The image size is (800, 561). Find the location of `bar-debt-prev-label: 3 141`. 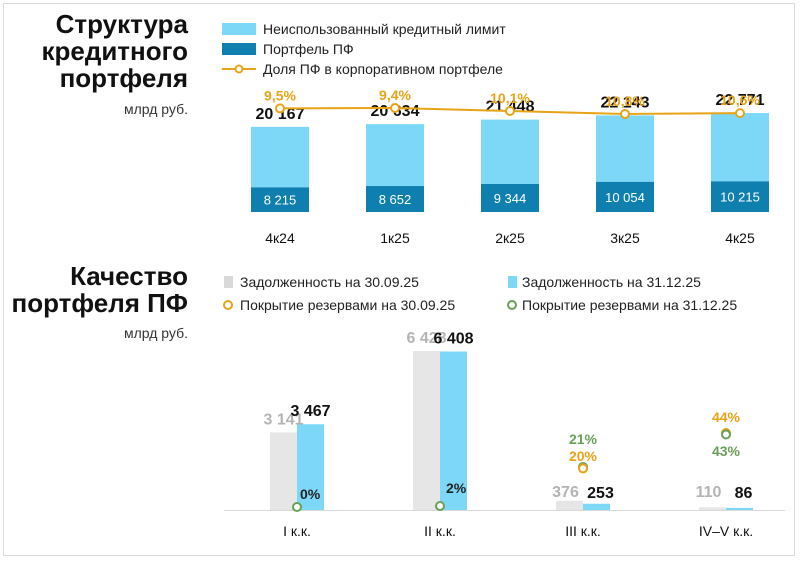

bar-debt-prev-label: 3 141 is located at coordinates (283, 419).